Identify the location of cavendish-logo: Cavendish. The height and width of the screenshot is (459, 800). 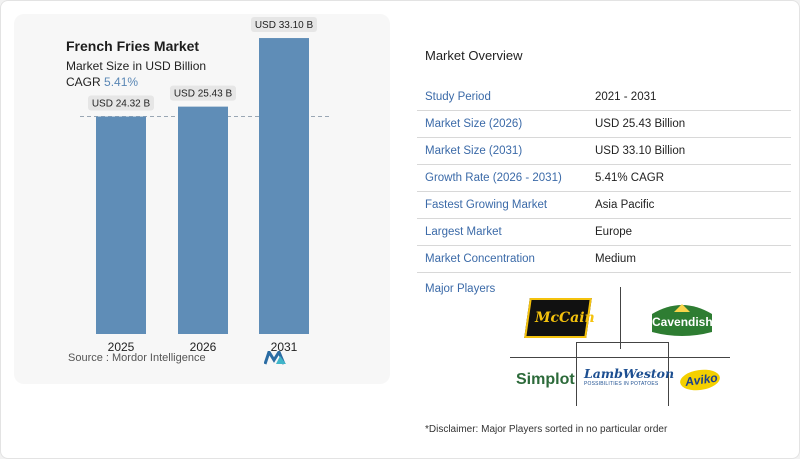
(682, 319).